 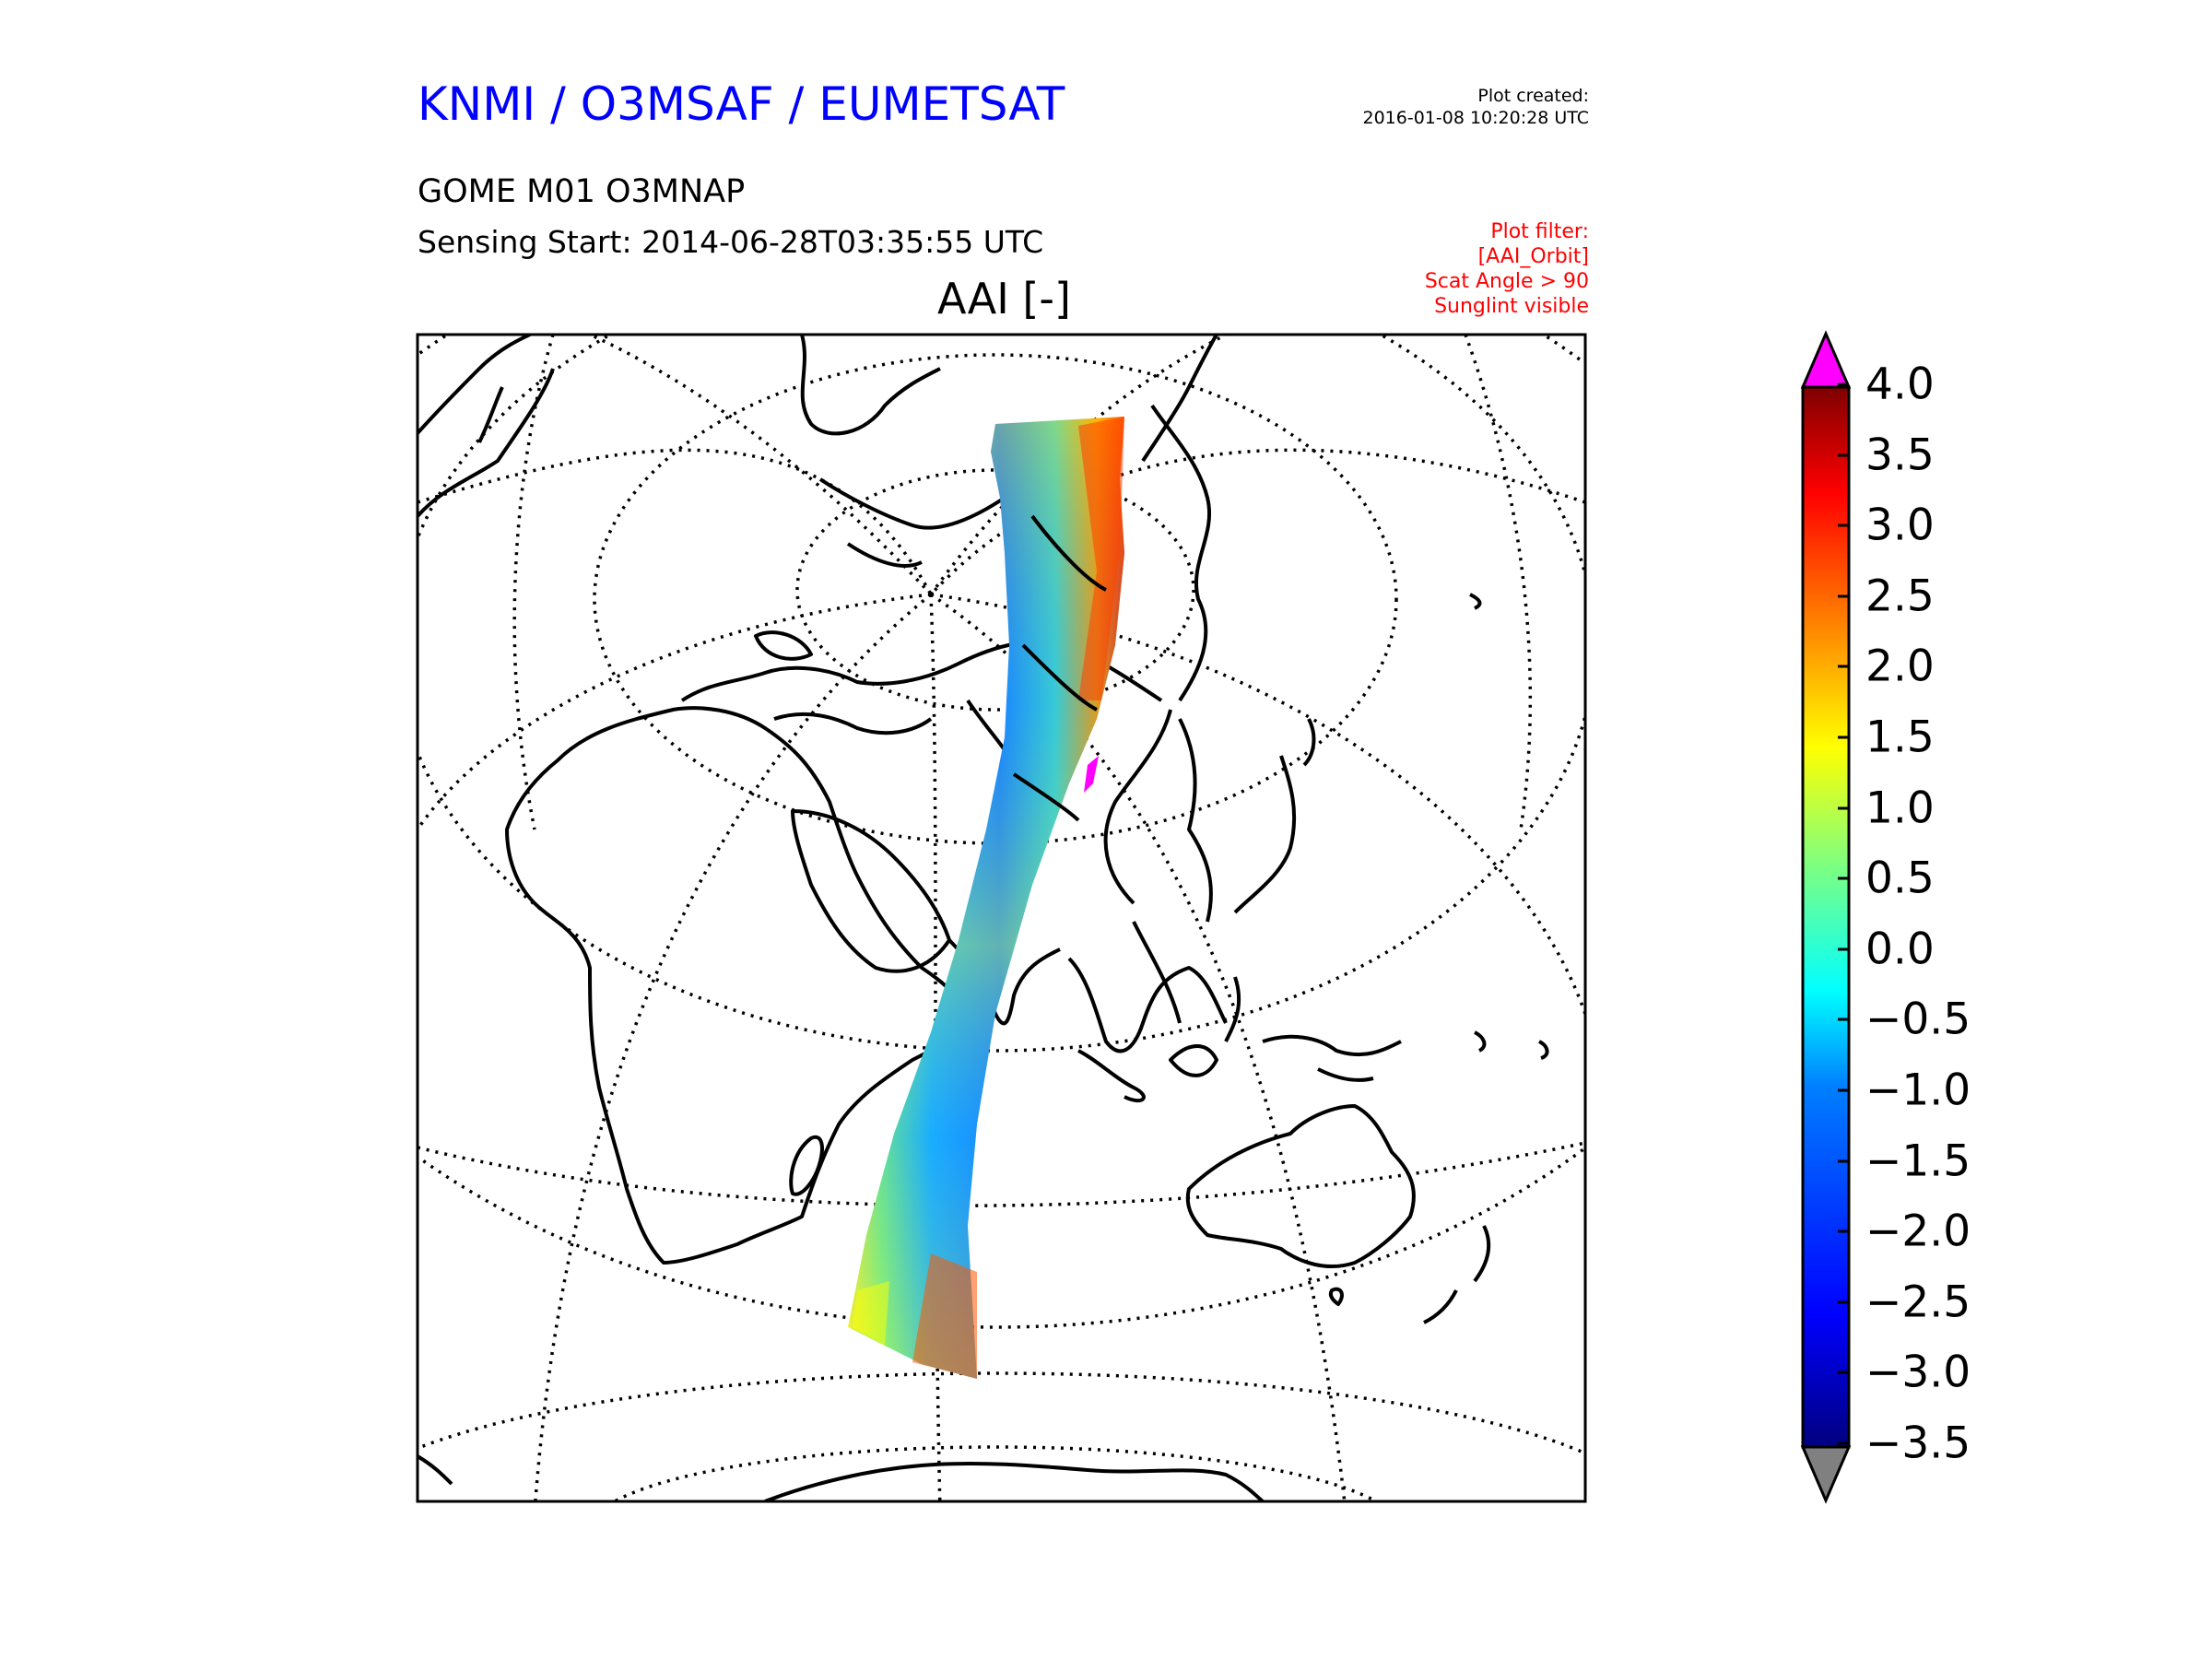 What do you see at coordinates (1179, 399) in the screenshot?
I see `asia-coast` at bounding box center [1179, 399].